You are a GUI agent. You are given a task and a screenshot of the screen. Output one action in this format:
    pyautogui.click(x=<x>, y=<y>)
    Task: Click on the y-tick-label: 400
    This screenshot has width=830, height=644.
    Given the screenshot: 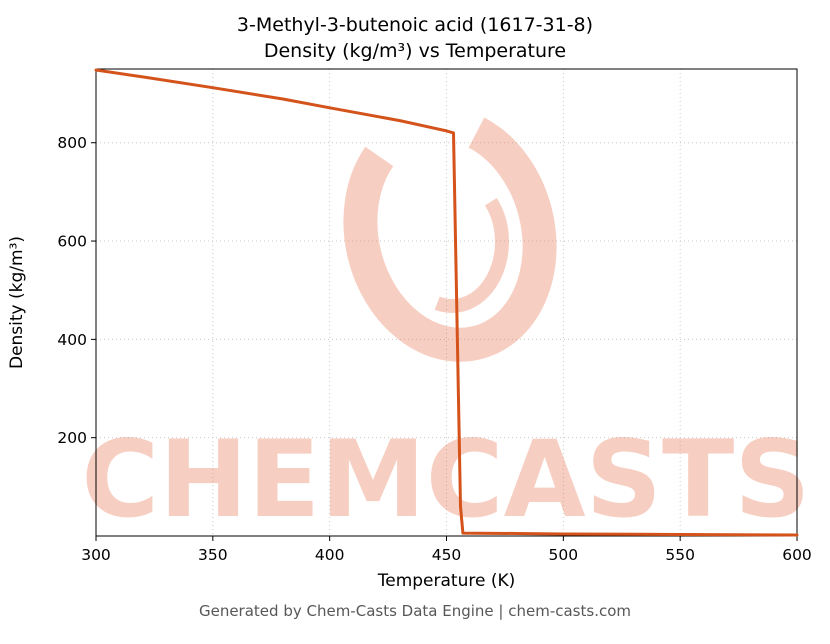 What is the action you would take?
    pyautogui.click(x=72, y=340)
    